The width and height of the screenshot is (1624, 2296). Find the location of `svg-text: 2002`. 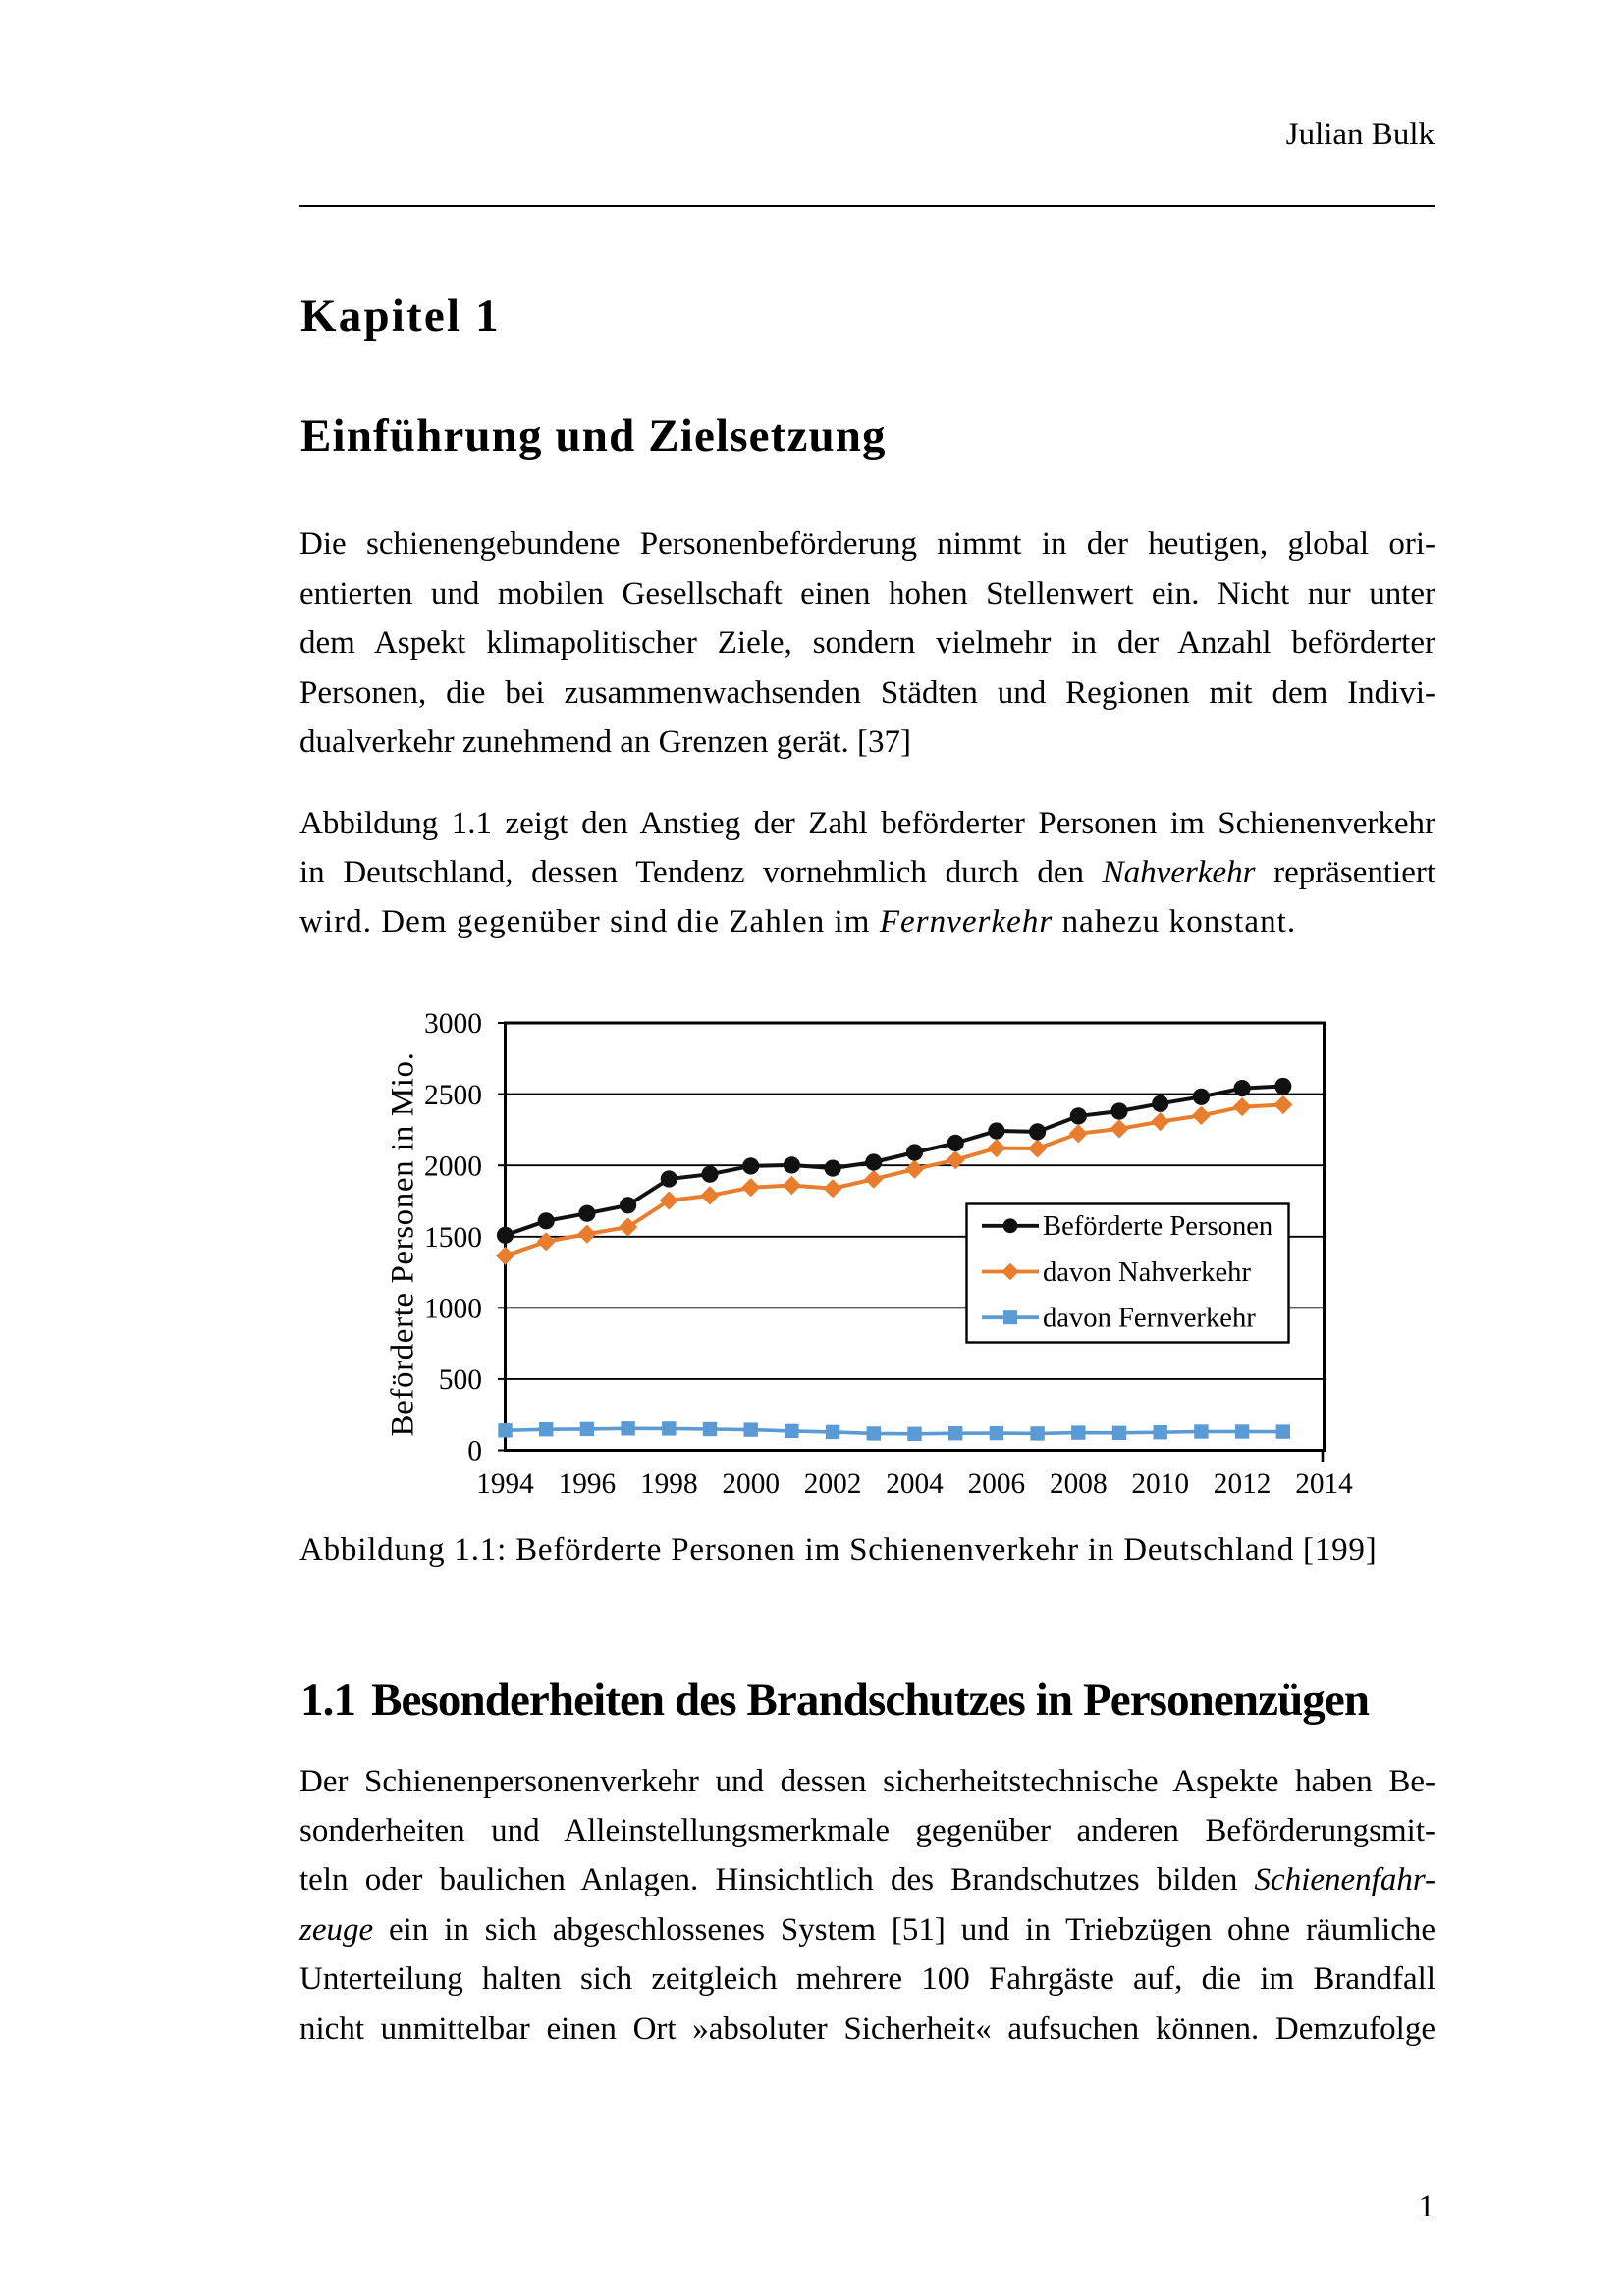

svg-text: 2002 is located at coordinates (833, 1484).